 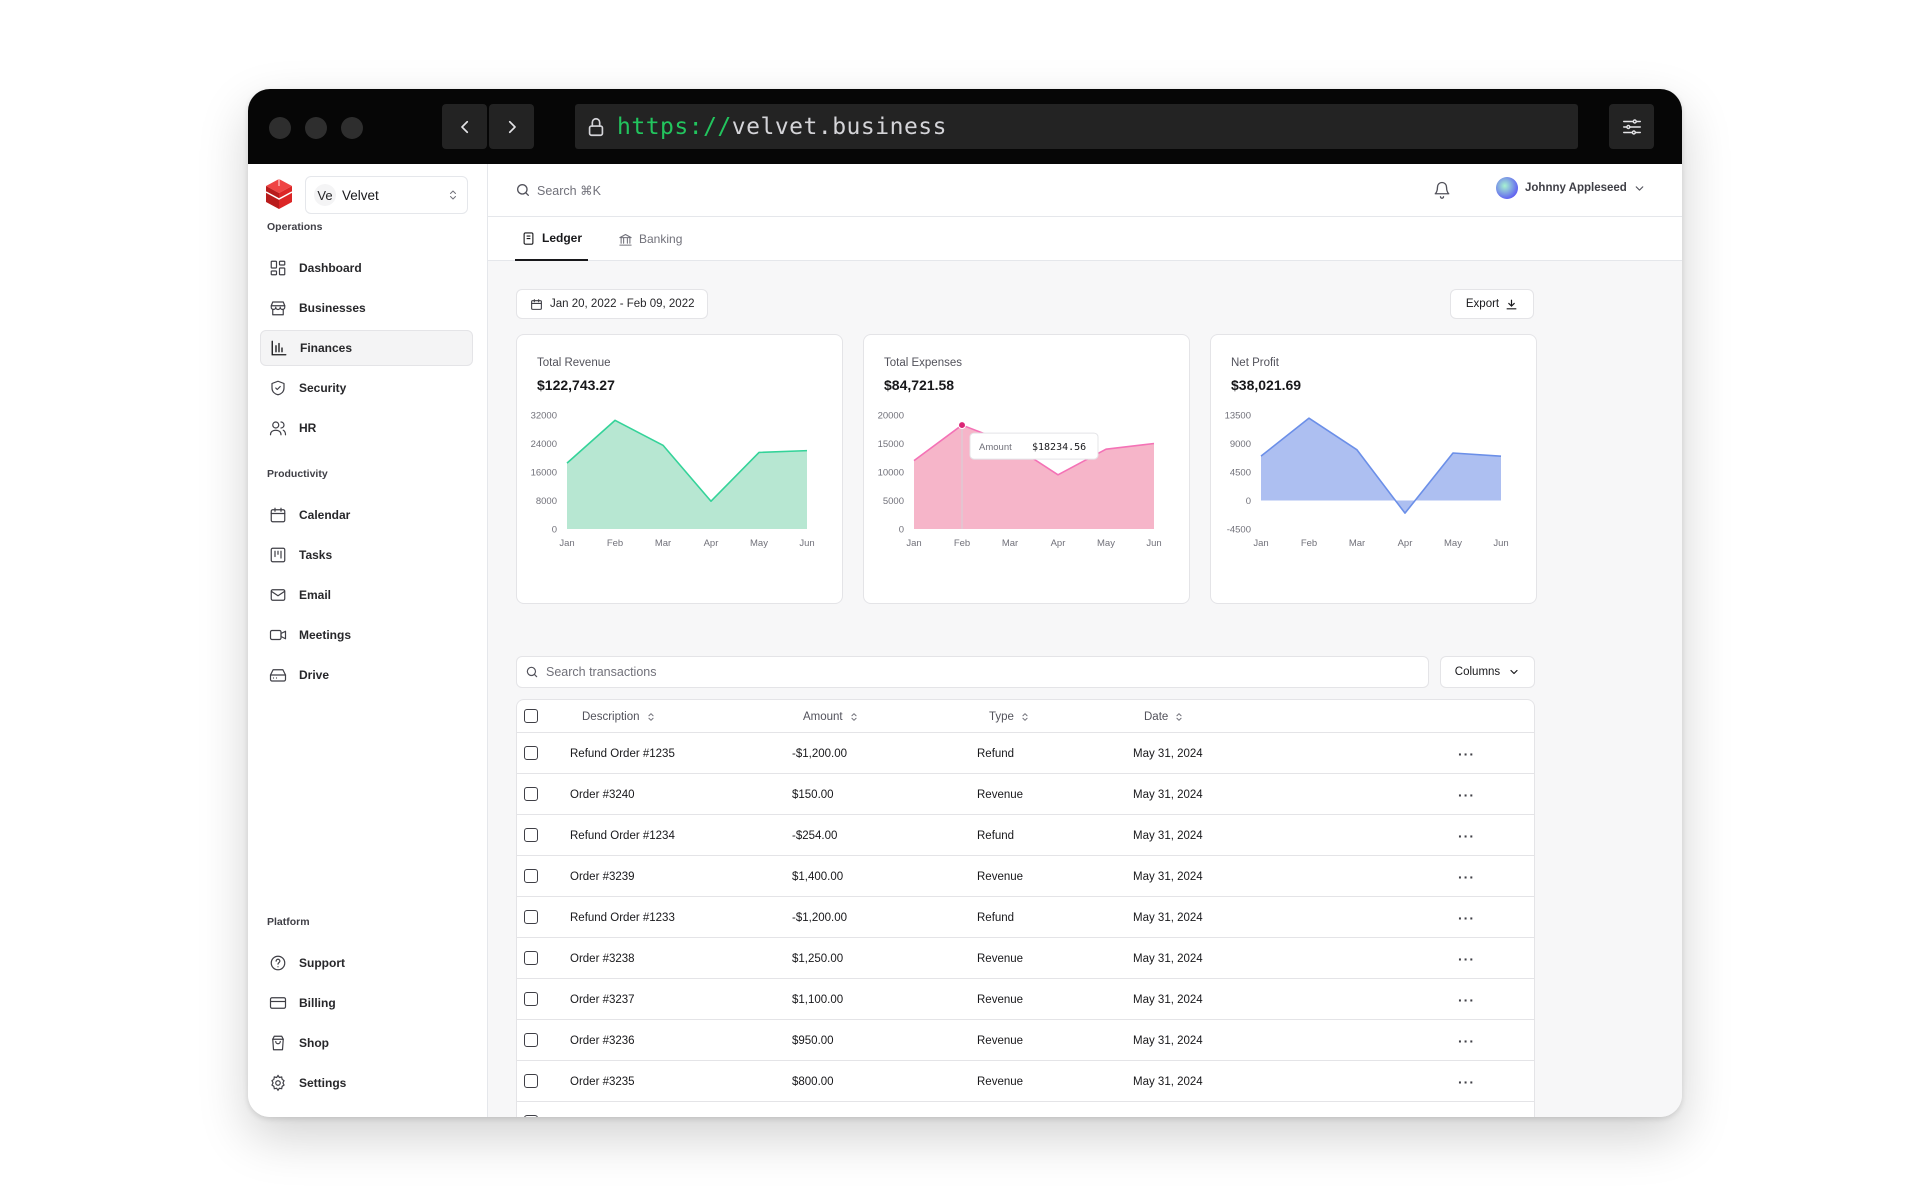 What do you see at coordinates (316, 128) in the screenshot?
I see `window-minimize-button` at bounding box center [316, 128].